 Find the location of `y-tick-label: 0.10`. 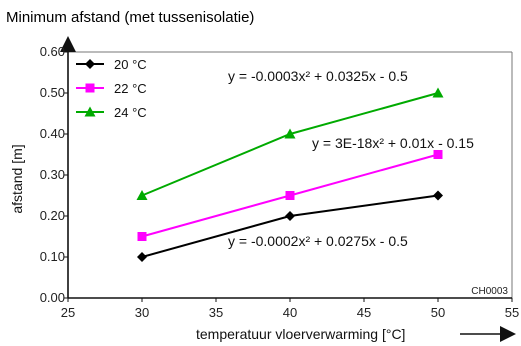

y-tick-label: 0.10 is located at coordinates (52, 256).